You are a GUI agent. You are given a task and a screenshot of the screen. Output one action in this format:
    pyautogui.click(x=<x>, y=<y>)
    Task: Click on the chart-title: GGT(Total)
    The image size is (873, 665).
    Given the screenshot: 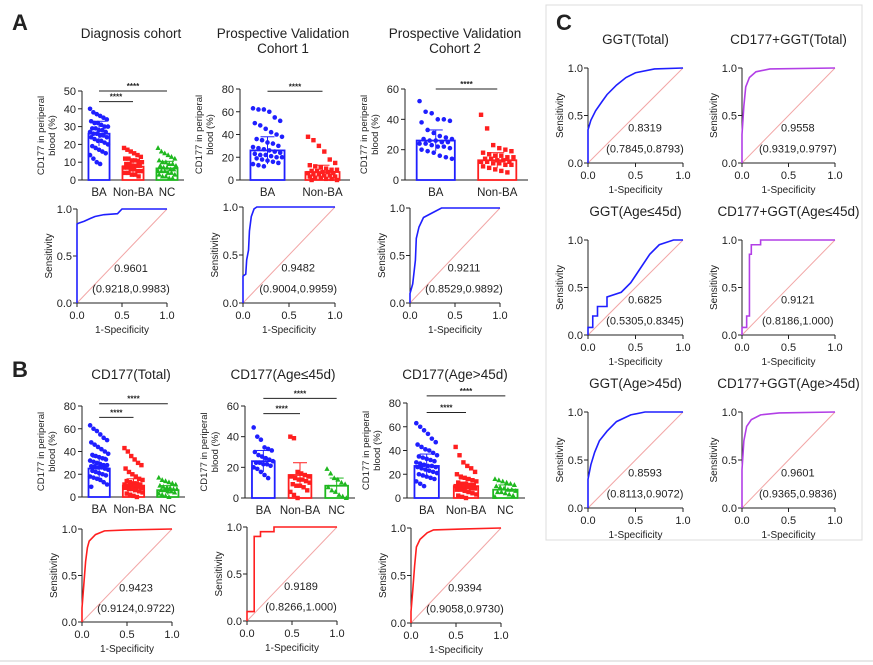 What is the action you would take?
    pyautogui.click(x=635, y=39)
    